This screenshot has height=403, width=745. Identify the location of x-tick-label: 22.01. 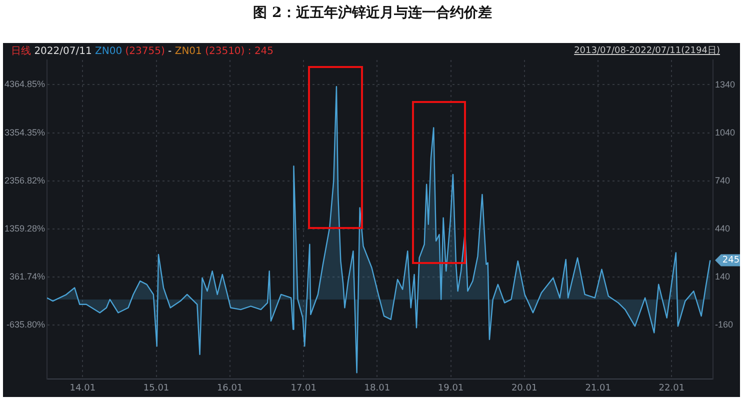
(671, 389).